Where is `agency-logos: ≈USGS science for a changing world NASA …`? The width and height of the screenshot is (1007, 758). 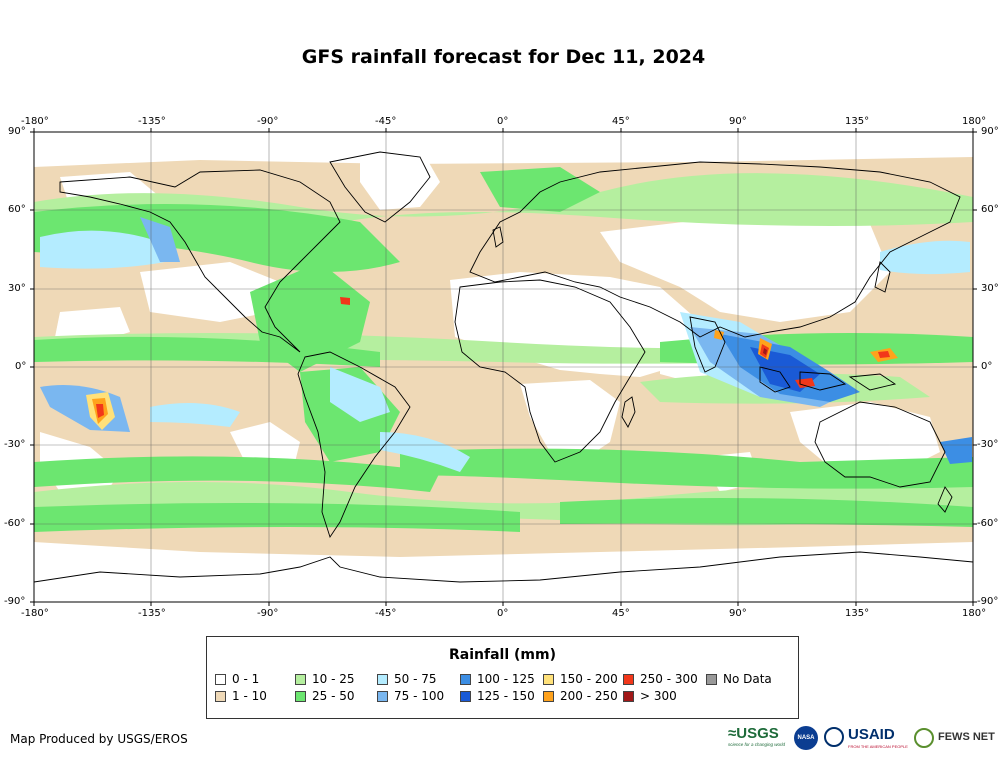 agency-logos: ≈USGS science for a changing world NASA … is located at coordinates (864, 739).